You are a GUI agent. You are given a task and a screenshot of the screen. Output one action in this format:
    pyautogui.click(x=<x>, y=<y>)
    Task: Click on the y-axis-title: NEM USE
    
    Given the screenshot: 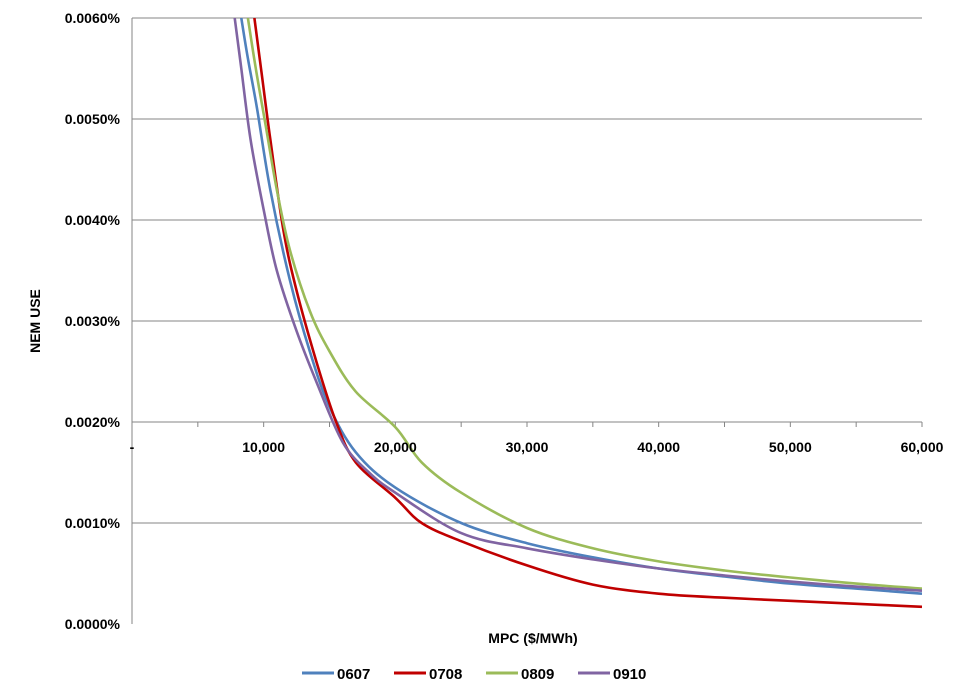 What is the action you would take?
    pyautogui.click(x=35, y=321)
    